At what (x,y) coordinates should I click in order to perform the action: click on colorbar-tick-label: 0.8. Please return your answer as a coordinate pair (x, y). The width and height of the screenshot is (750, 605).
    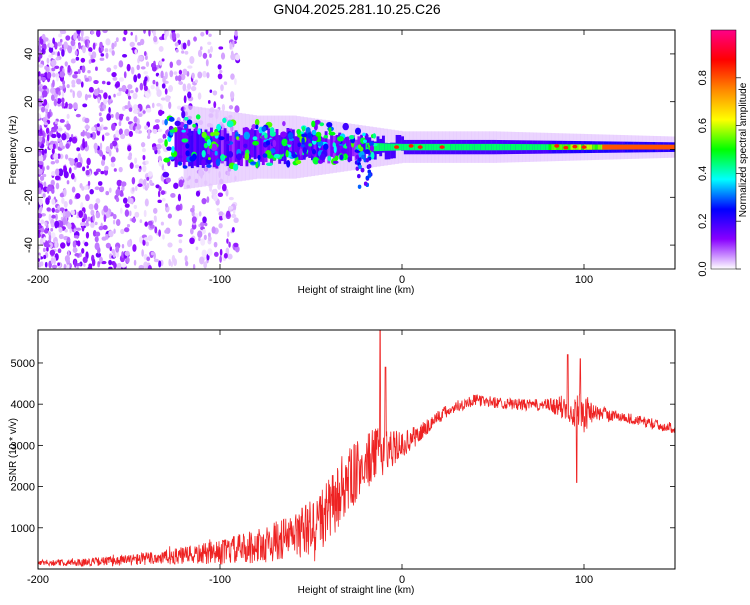
    Looking at the image, I should click on (703, 77).